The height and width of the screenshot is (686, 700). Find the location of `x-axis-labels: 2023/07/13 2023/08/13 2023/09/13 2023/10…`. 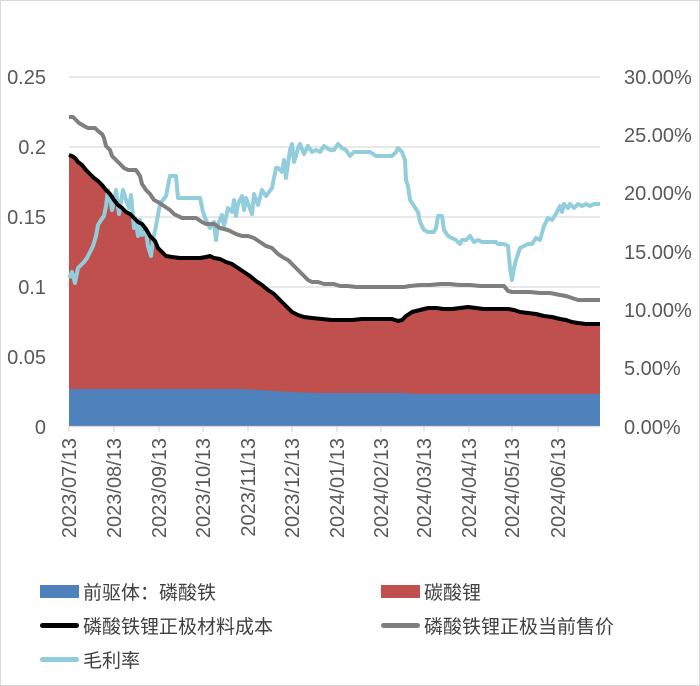

x-axis-labels: 2023/07/13 2023/08/13 2023/09/13 2023/10… is located at coordinates (314, 488).